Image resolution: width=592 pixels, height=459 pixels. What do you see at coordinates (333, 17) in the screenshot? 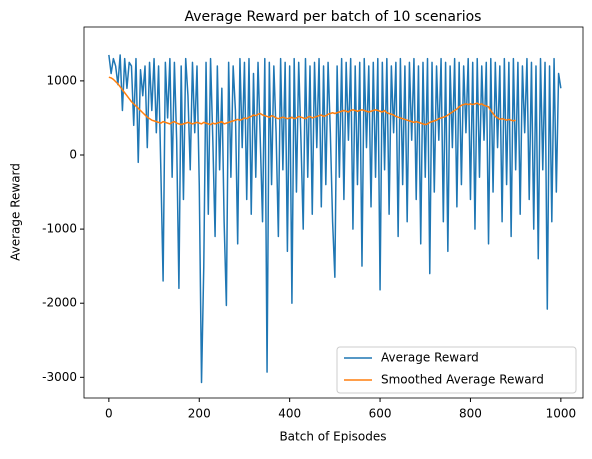
I see `chart-title: Average Reward per batch of 10 scenarios` at bounding box center [333, 17].